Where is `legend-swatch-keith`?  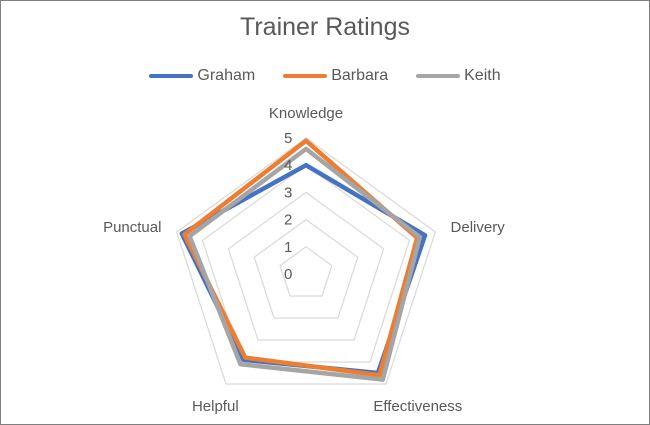
legend-swatch-keith is located at coordinates (438, 76).